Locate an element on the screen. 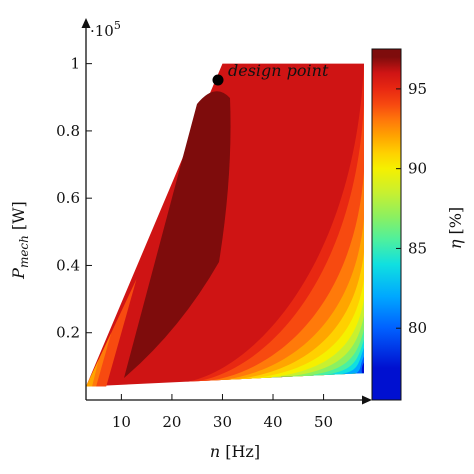 The width and height of the screenshot is (474, 474). x-tick-label: 20 is located at coordinates (171, 422).